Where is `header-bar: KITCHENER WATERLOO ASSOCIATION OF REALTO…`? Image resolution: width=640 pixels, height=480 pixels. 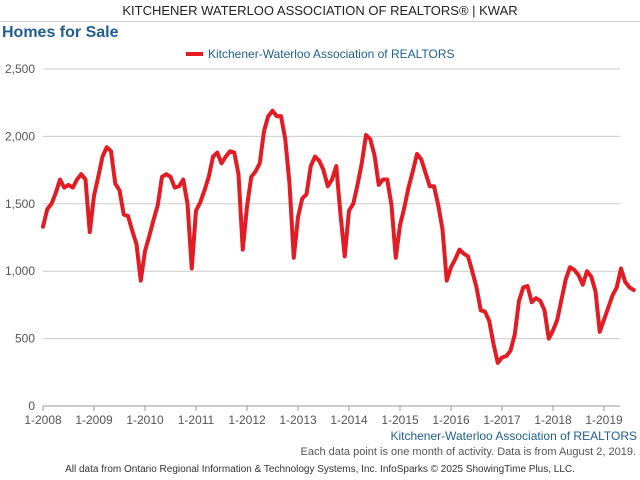
header-bar: KITCHENER WATERLOO ASSOCIATION OF REALTO… is located at coordinates (320, 11).